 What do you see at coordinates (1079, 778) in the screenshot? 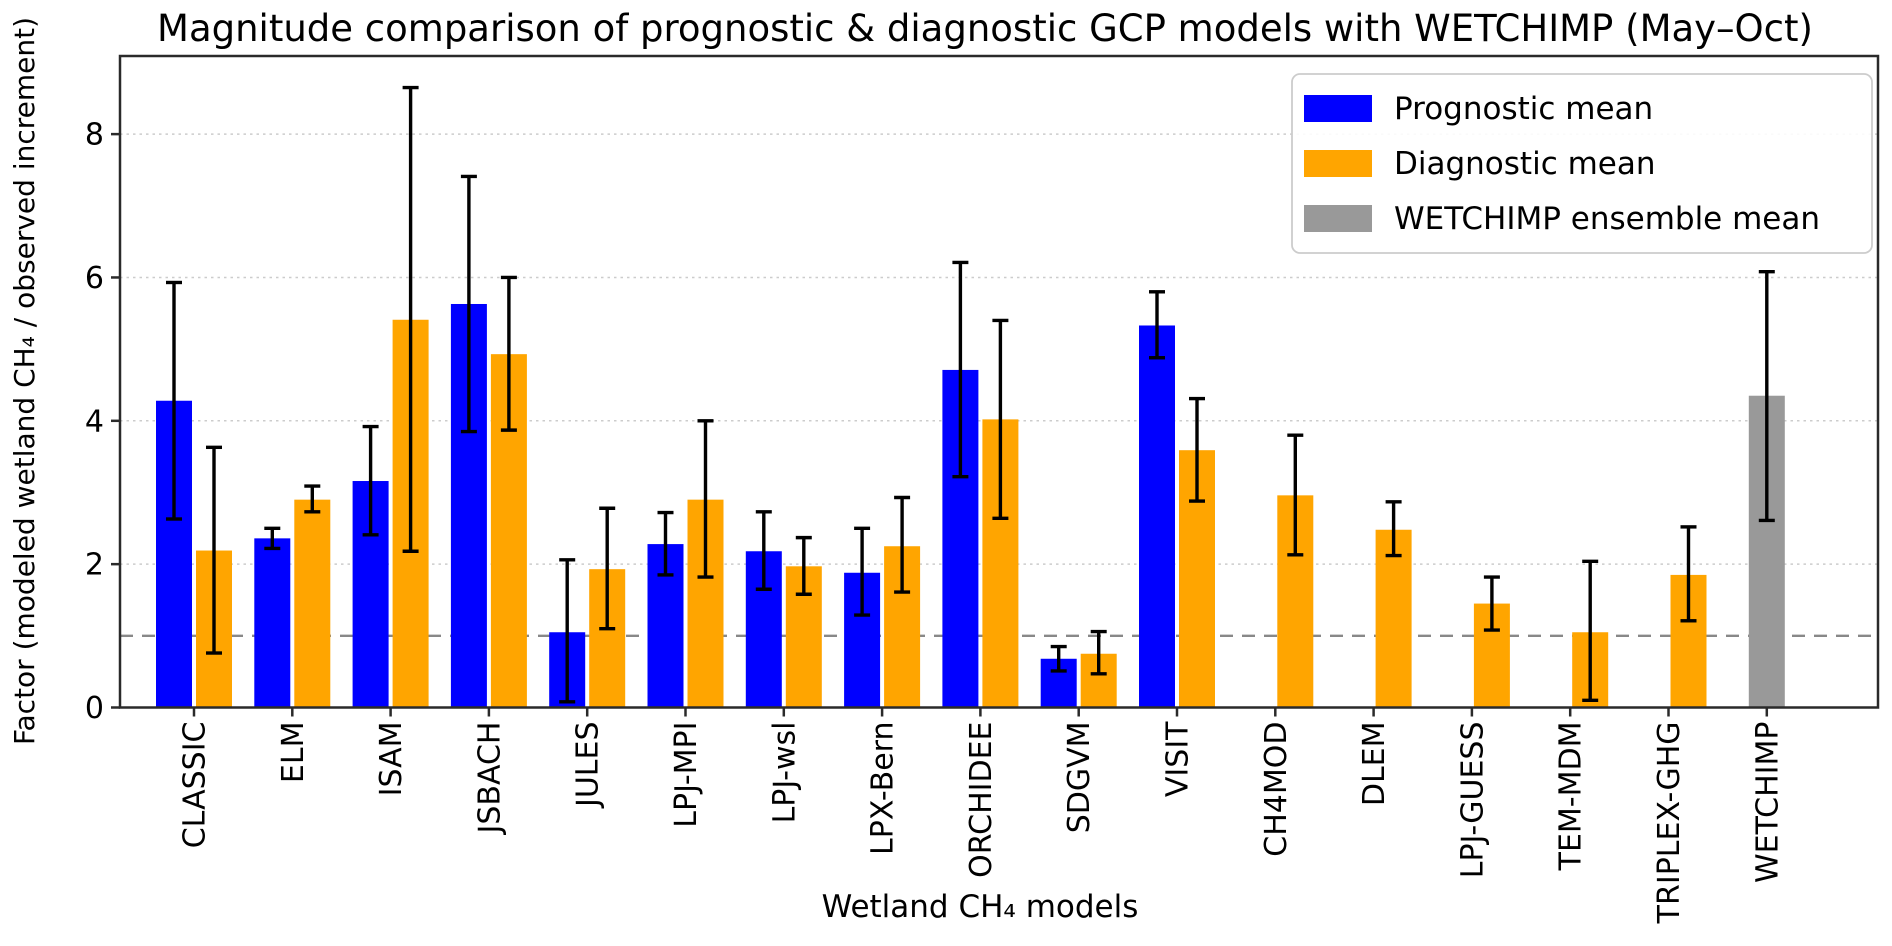
I see `x-tick-label-SDGVM: SDGVM` at bounding box center [1079, 778].